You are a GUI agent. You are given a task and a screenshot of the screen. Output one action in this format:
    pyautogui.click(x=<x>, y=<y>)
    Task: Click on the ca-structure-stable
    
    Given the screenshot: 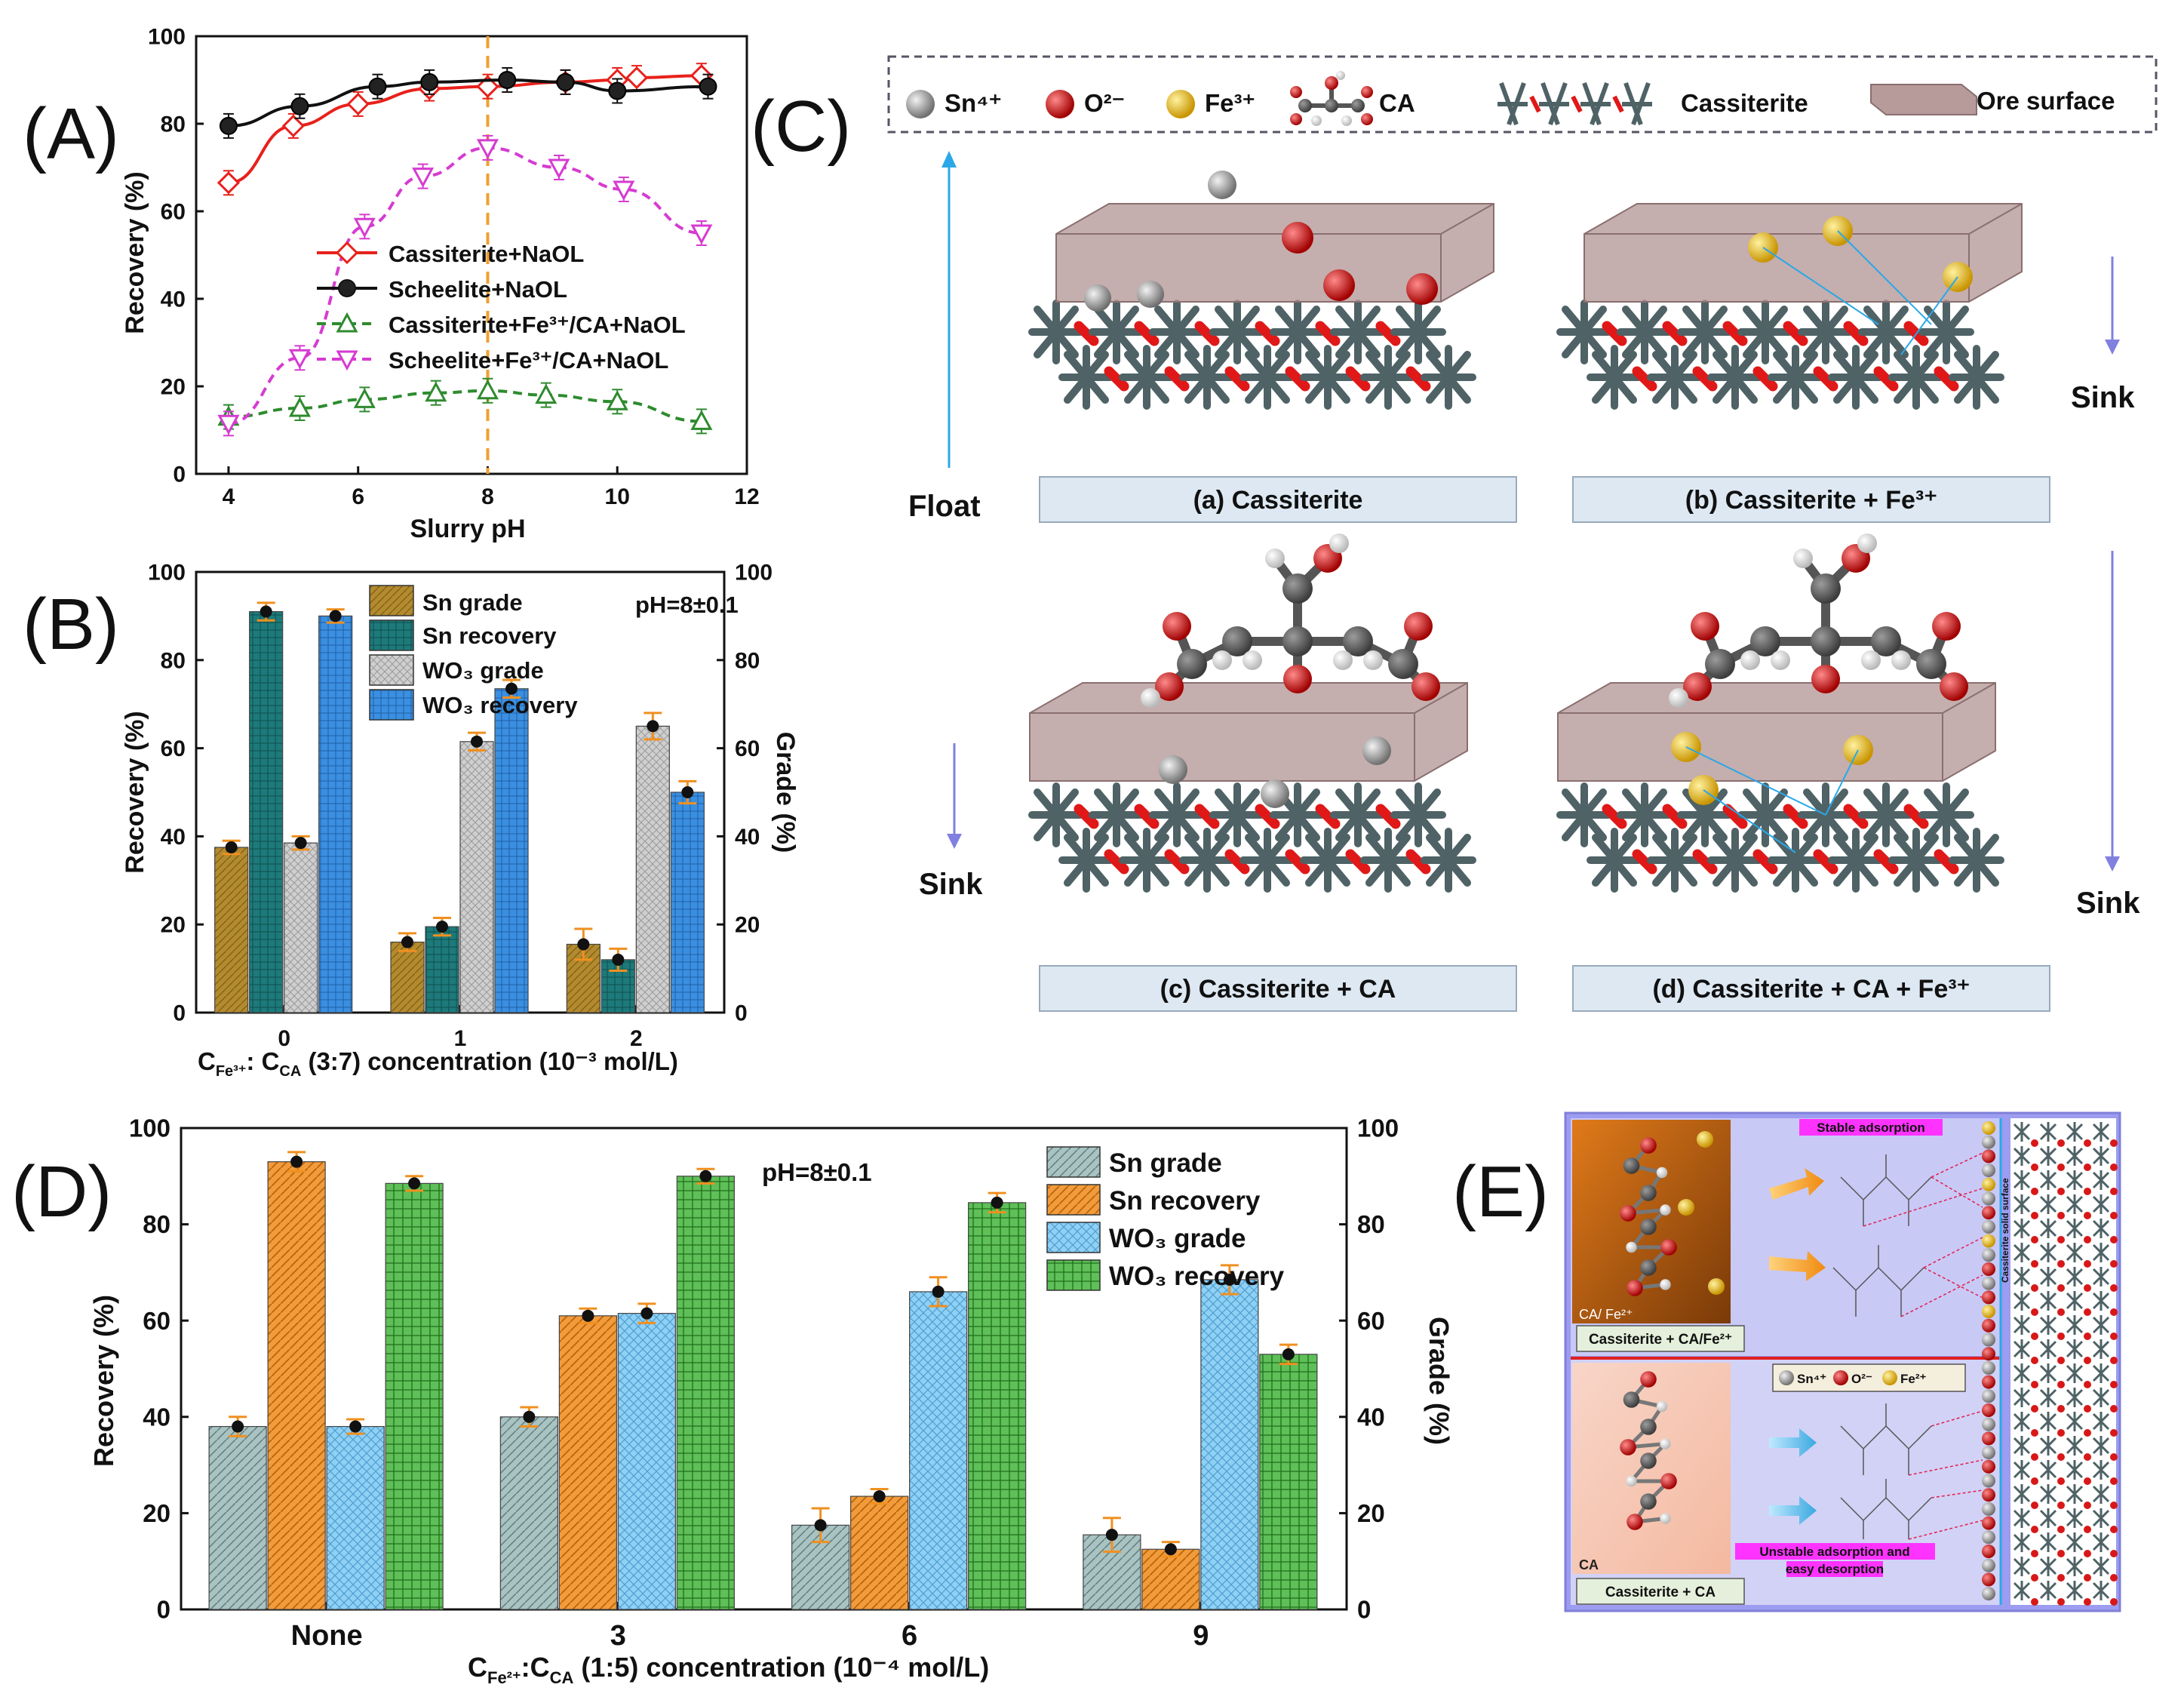 What is the action you would take?
    pyautogui.click(x=1882, y=1235)
    